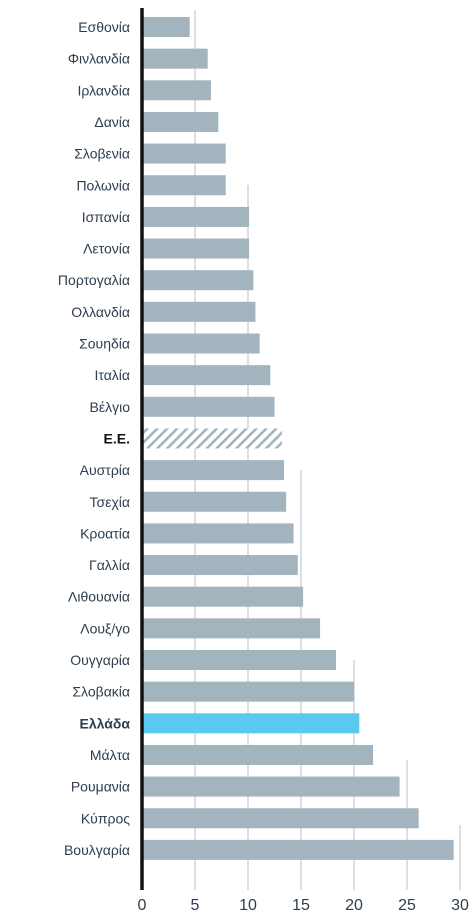 Image resolution: width=474 pixels, height=915 pixels. I want to click on category-label-γαλλία: Γαλλία, so click(109, 565).